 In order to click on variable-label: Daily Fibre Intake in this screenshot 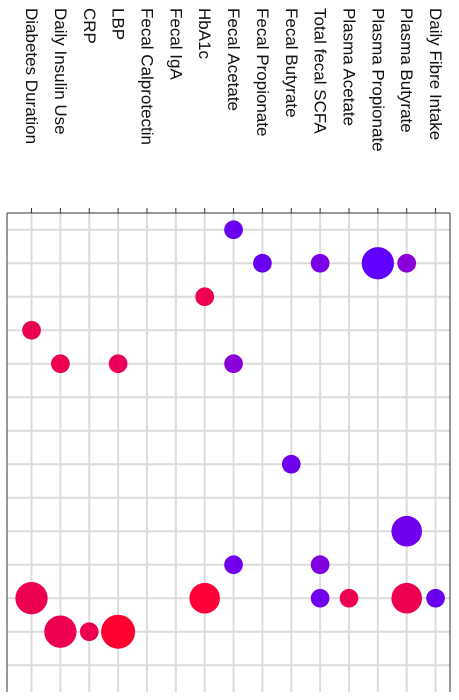, I will do `click(435, 74)`.